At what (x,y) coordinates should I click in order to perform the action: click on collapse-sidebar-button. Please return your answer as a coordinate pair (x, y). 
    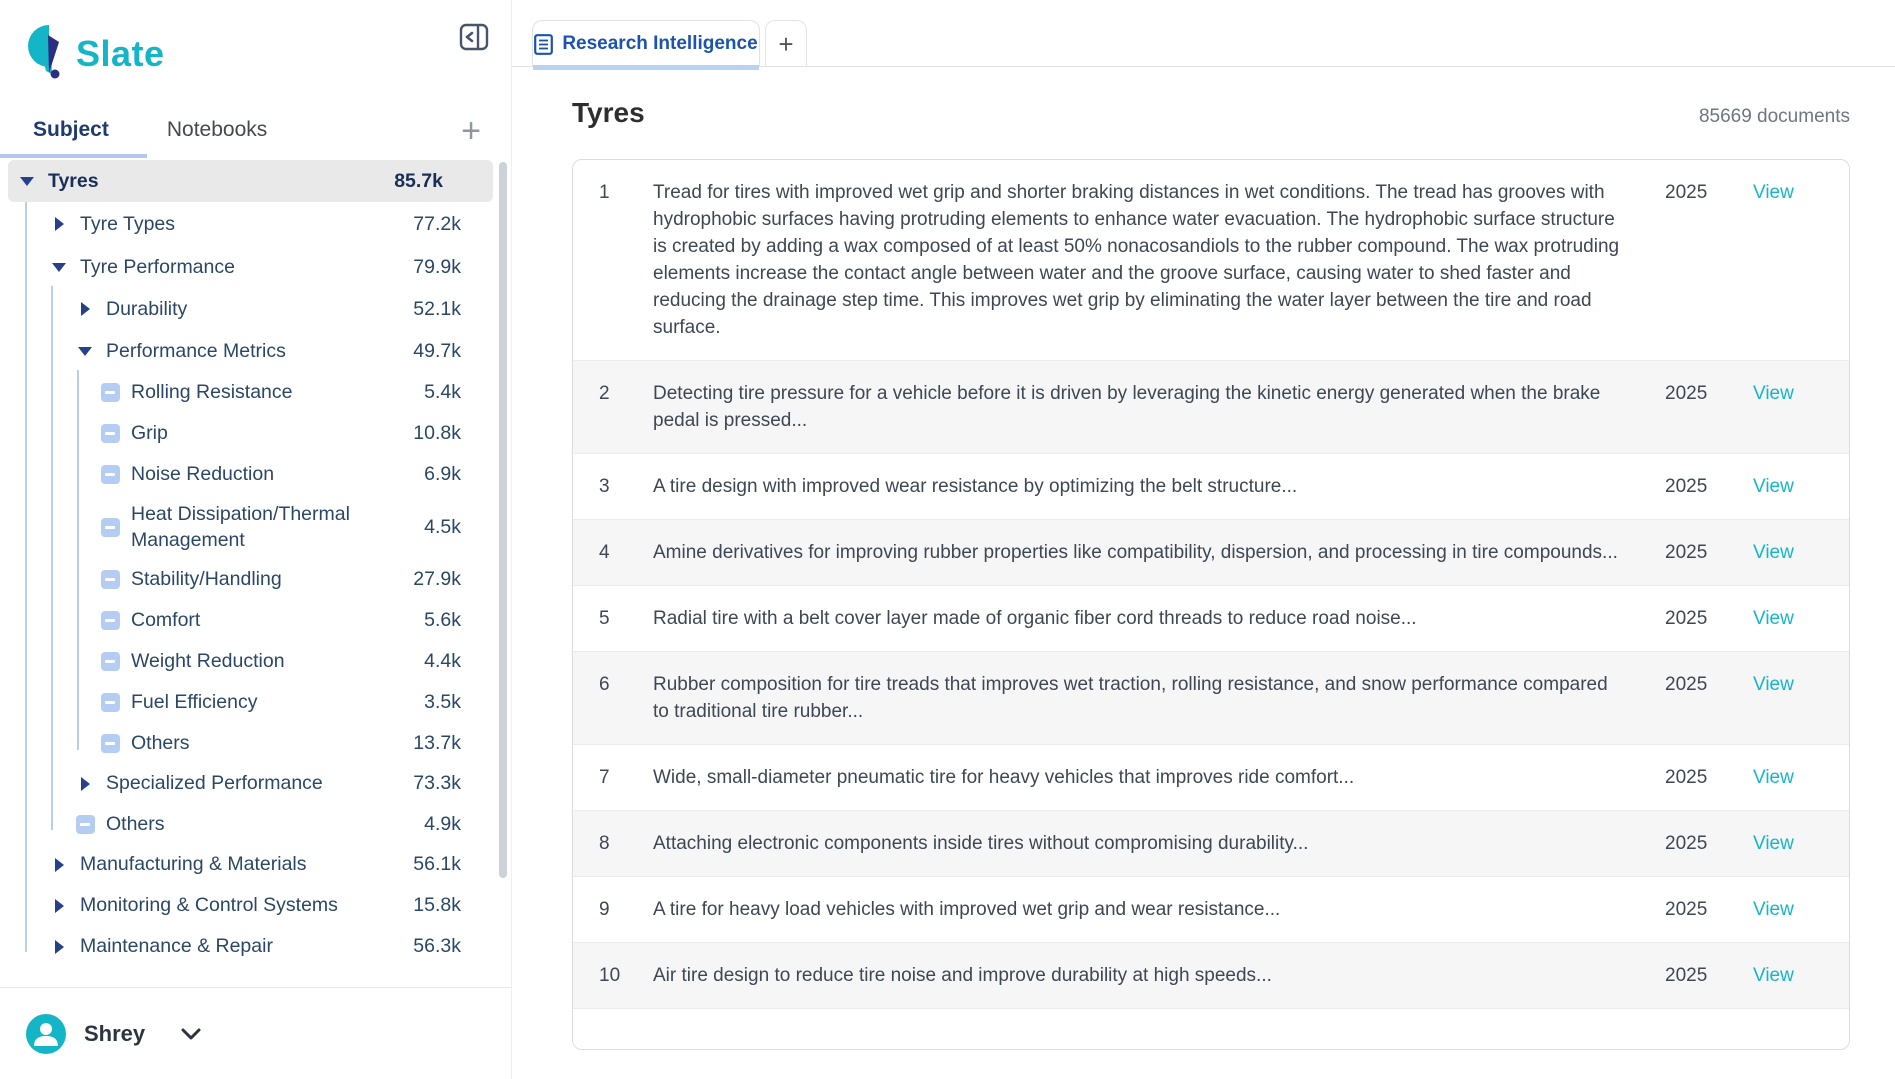
    Looking at the image, I should click on (474, 37).